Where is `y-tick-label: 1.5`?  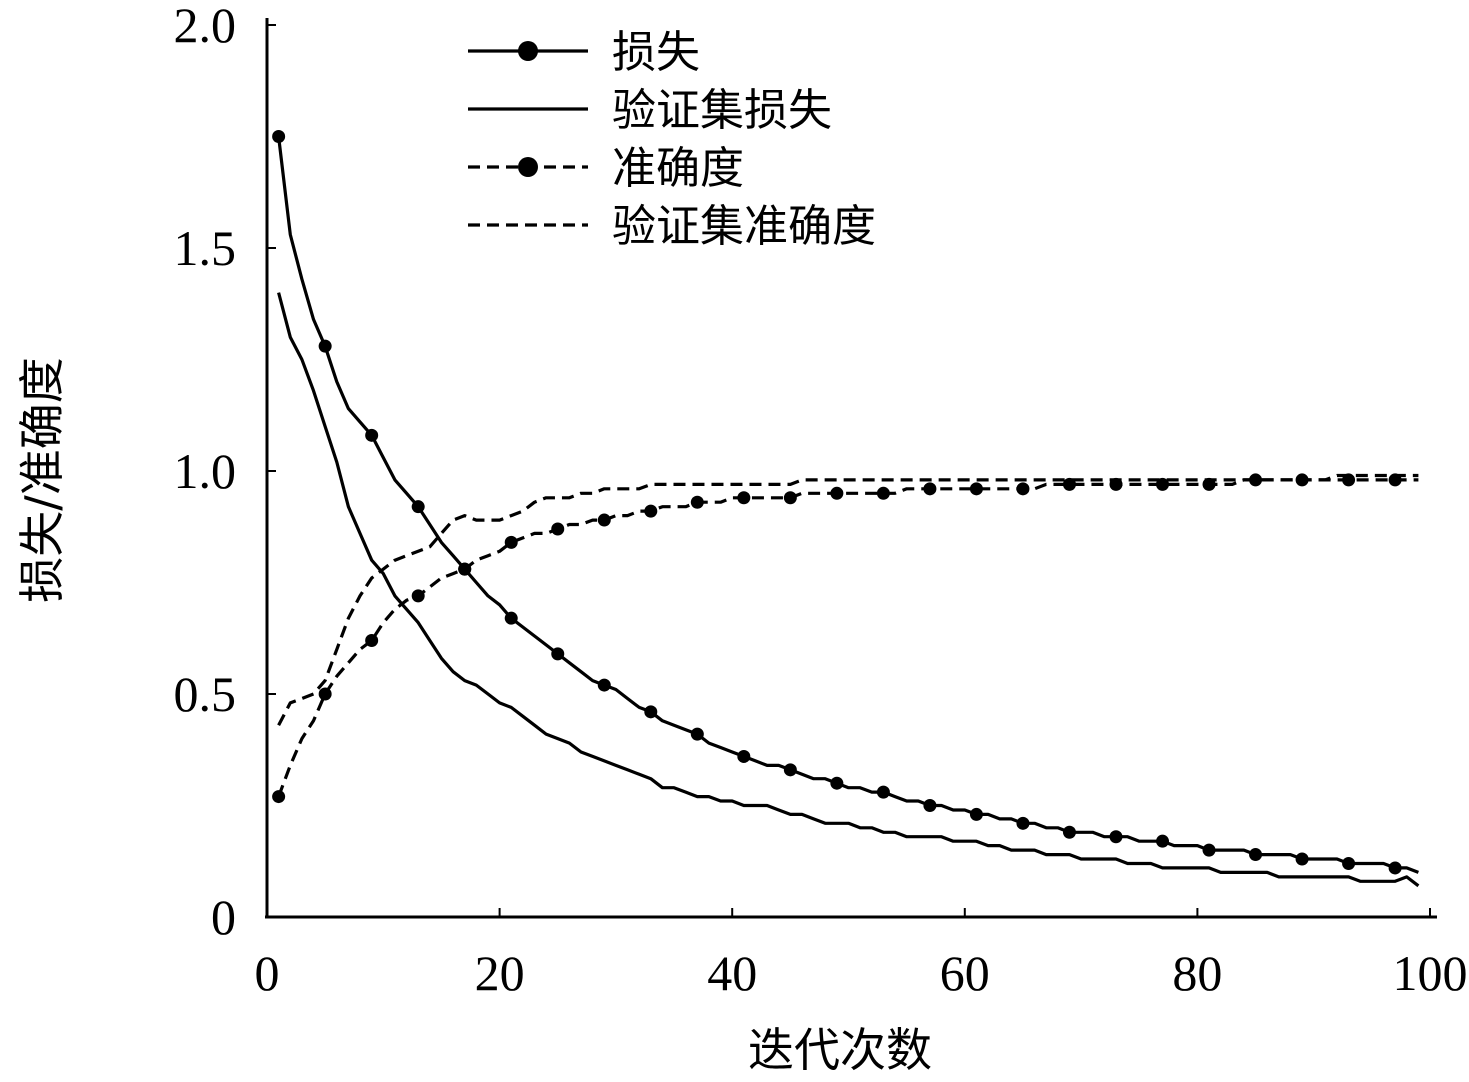 y-tick-label: 1.5 is located at coordinates (205, 248).